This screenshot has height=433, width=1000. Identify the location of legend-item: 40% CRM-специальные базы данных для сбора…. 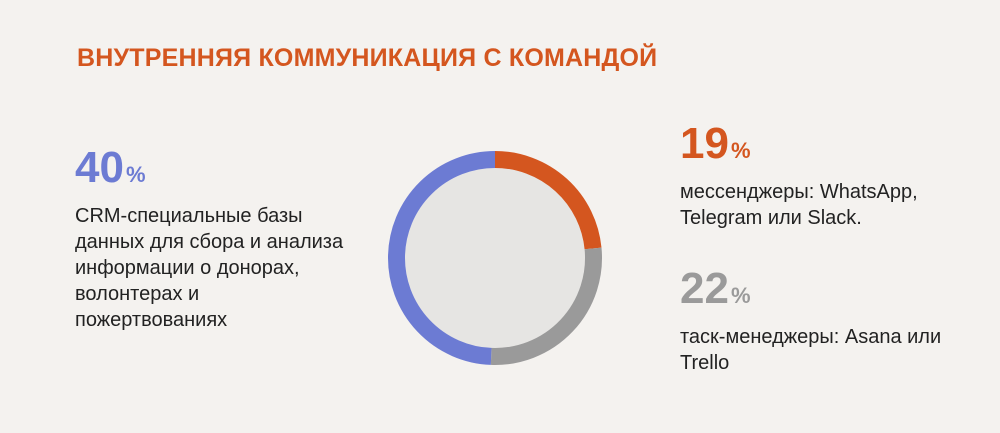
(210, 238).